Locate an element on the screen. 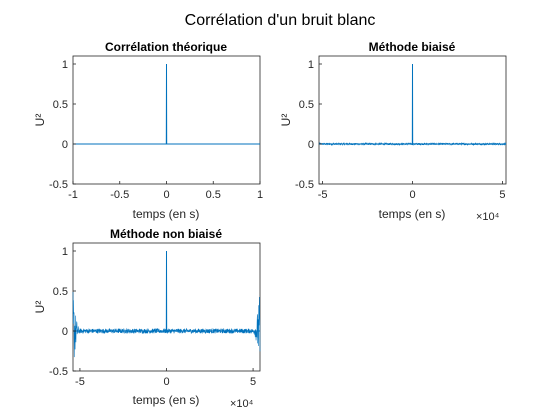 The height and width of the screenshot is (420, 560). x-tick-label: 0.5 is located at coordinates (213, 195).